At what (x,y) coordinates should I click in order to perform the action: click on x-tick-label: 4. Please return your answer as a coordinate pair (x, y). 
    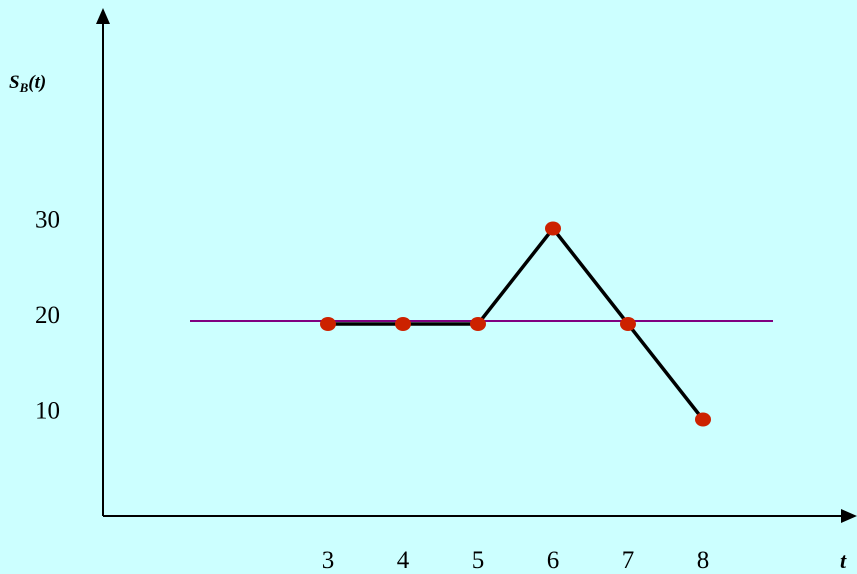
    Looking at the image, I should click on (403, 560).